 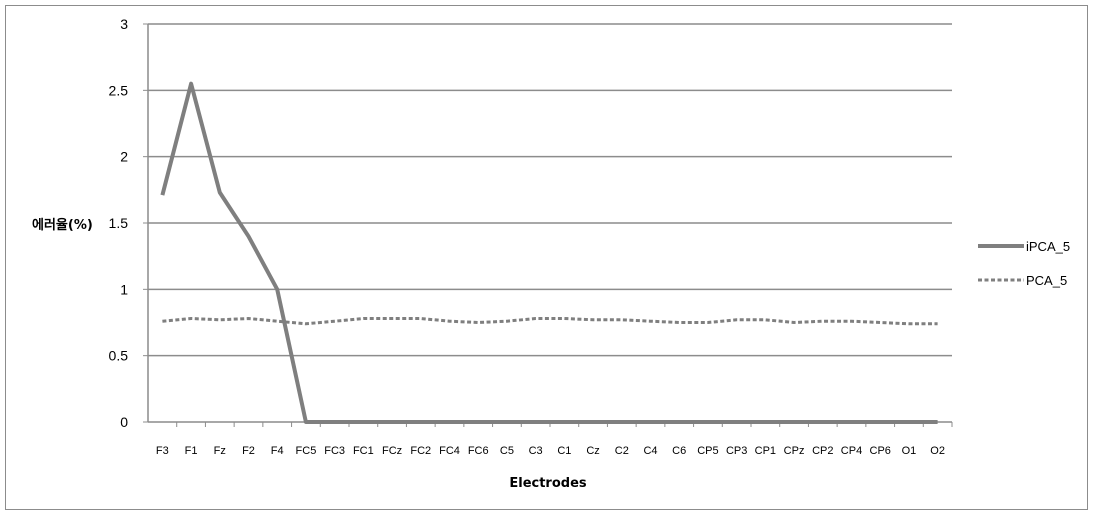 I want to click on y-tick-label: 2.5, so click(x=119, y=90).